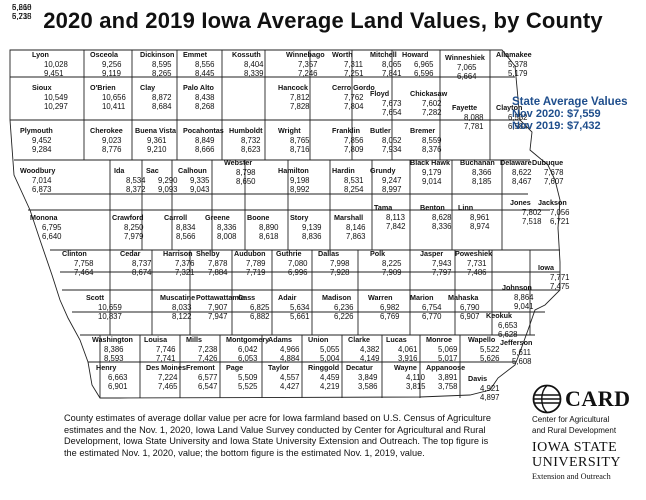 The image size is (646, 500). Describe the element at coordinates (106, 130) in the screenshot. I see `county-name: Cherokee` at that location.